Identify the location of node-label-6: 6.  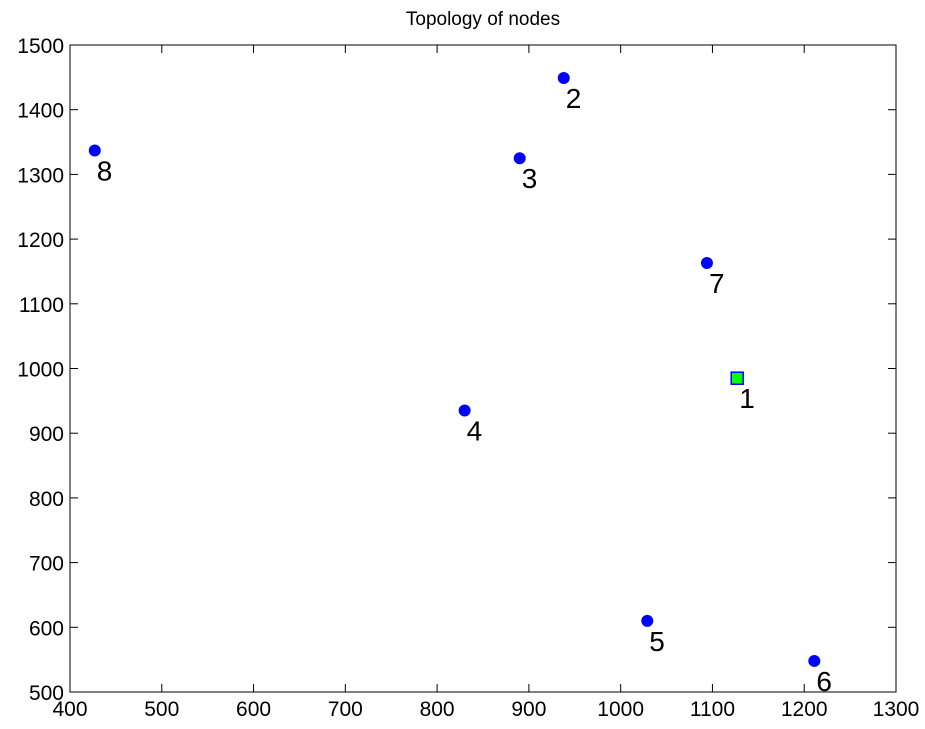
(824, 681).